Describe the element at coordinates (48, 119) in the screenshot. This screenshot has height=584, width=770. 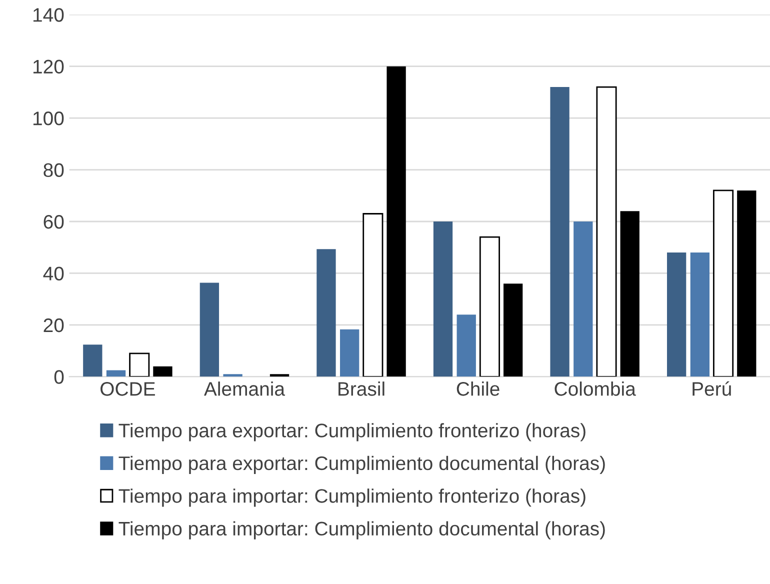
I see `y-tick-label: 100` at that location.